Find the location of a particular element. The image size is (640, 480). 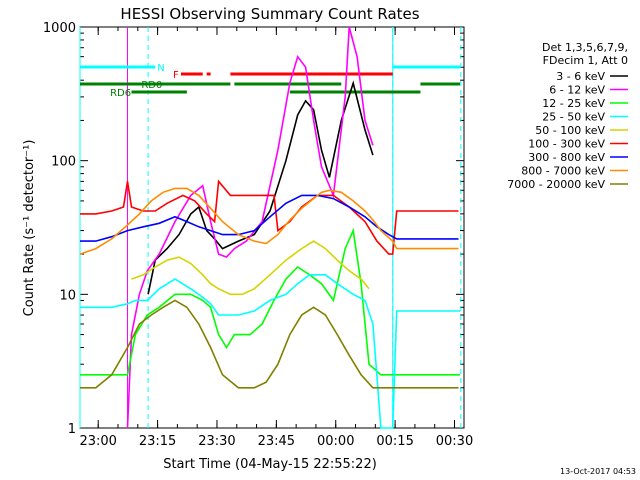

legend-entry-label: 50 - 100 keV is located at coordinates (570, 130).